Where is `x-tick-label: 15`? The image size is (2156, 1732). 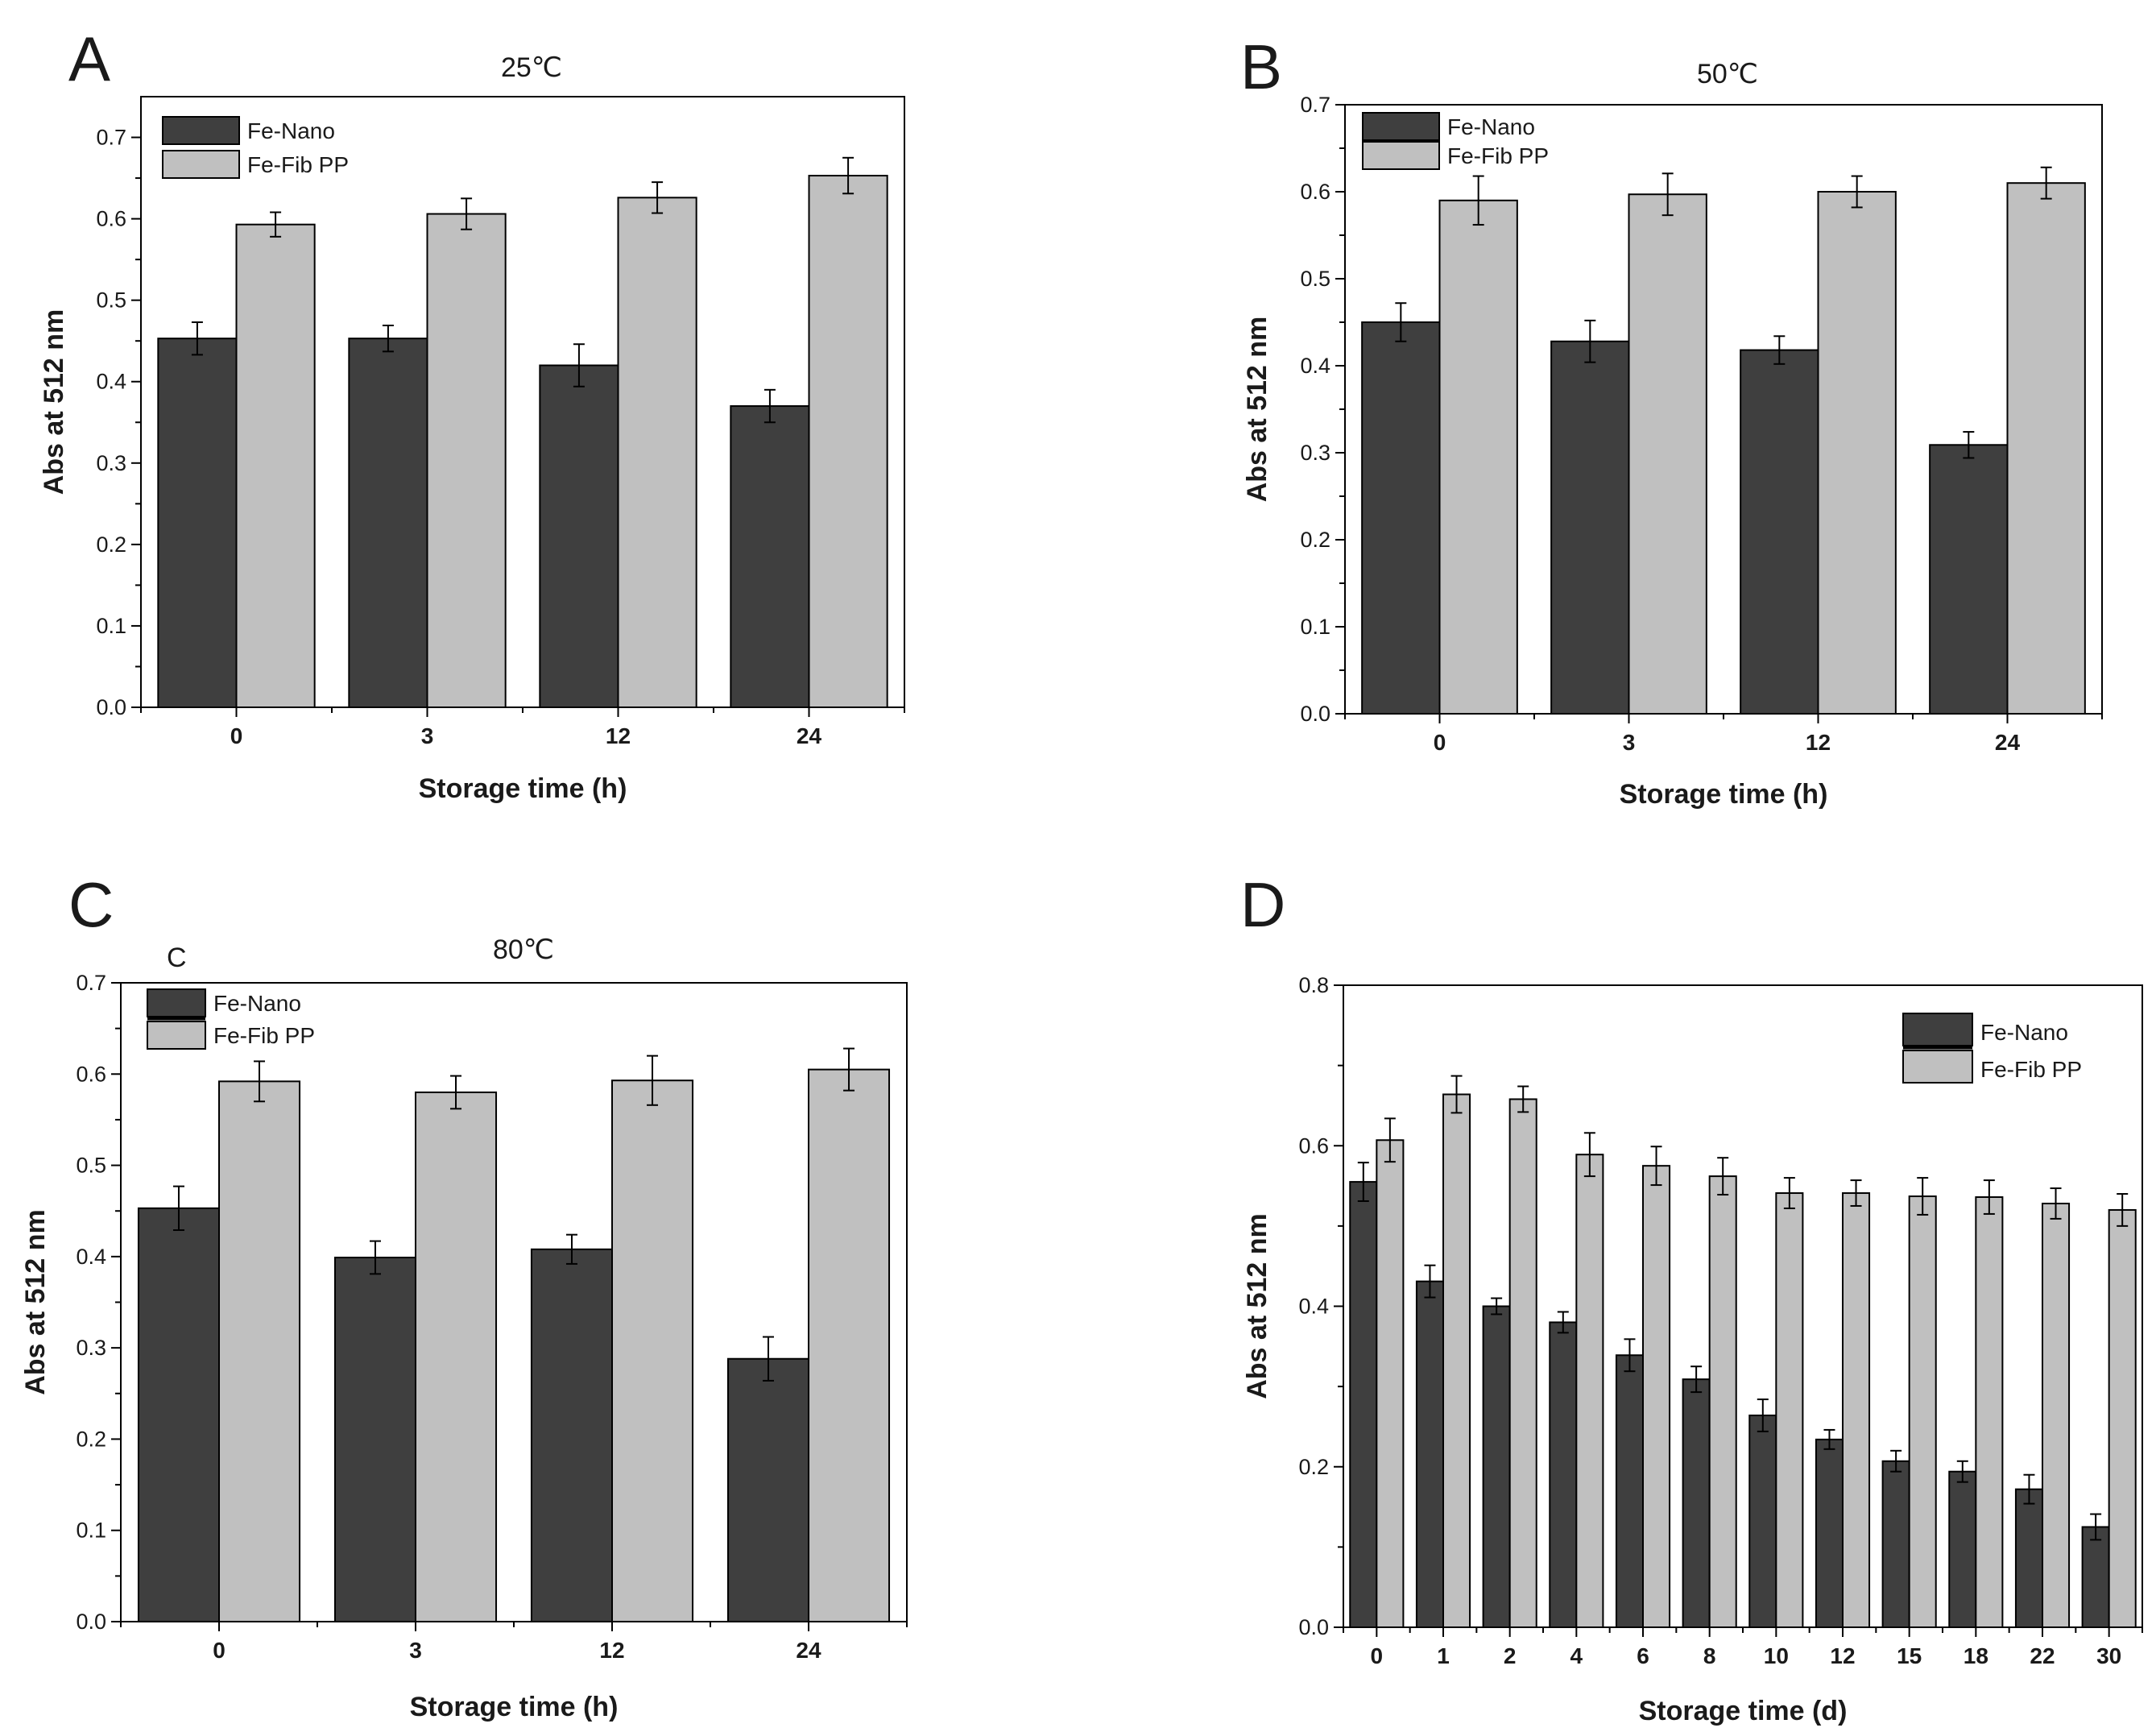 x-tick-label: 15 is located at coordinates (1909, 1655).